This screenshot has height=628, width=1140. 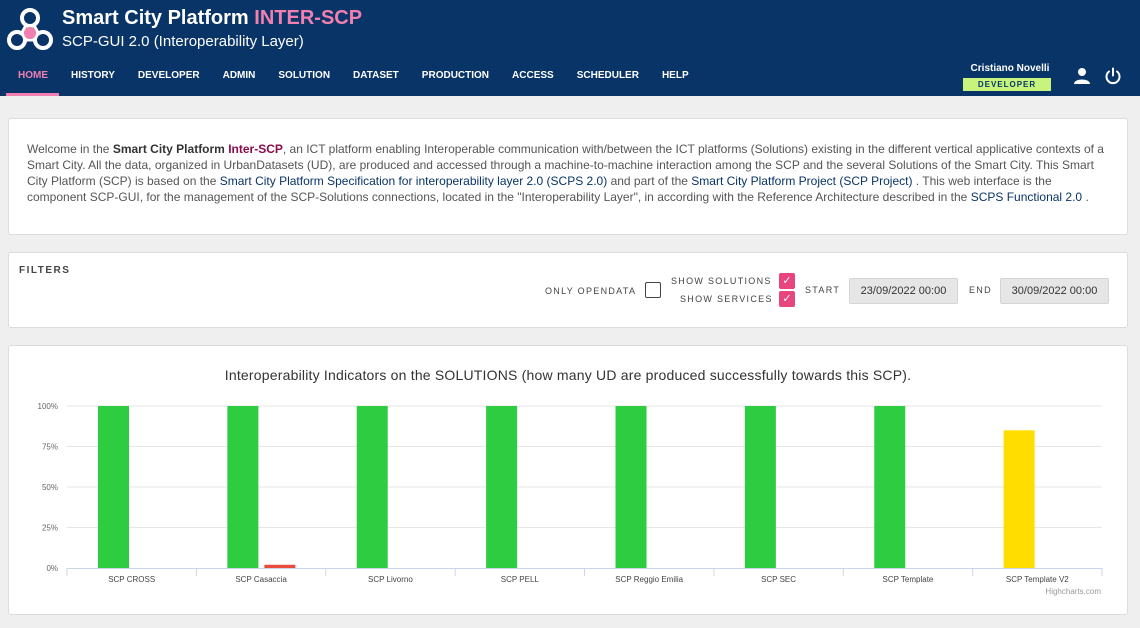 What do you see at coordinates (170, 149) in the screenshot?
I see `welcome-platform-name: Smart City Platform` at bounding box center [170, 149].